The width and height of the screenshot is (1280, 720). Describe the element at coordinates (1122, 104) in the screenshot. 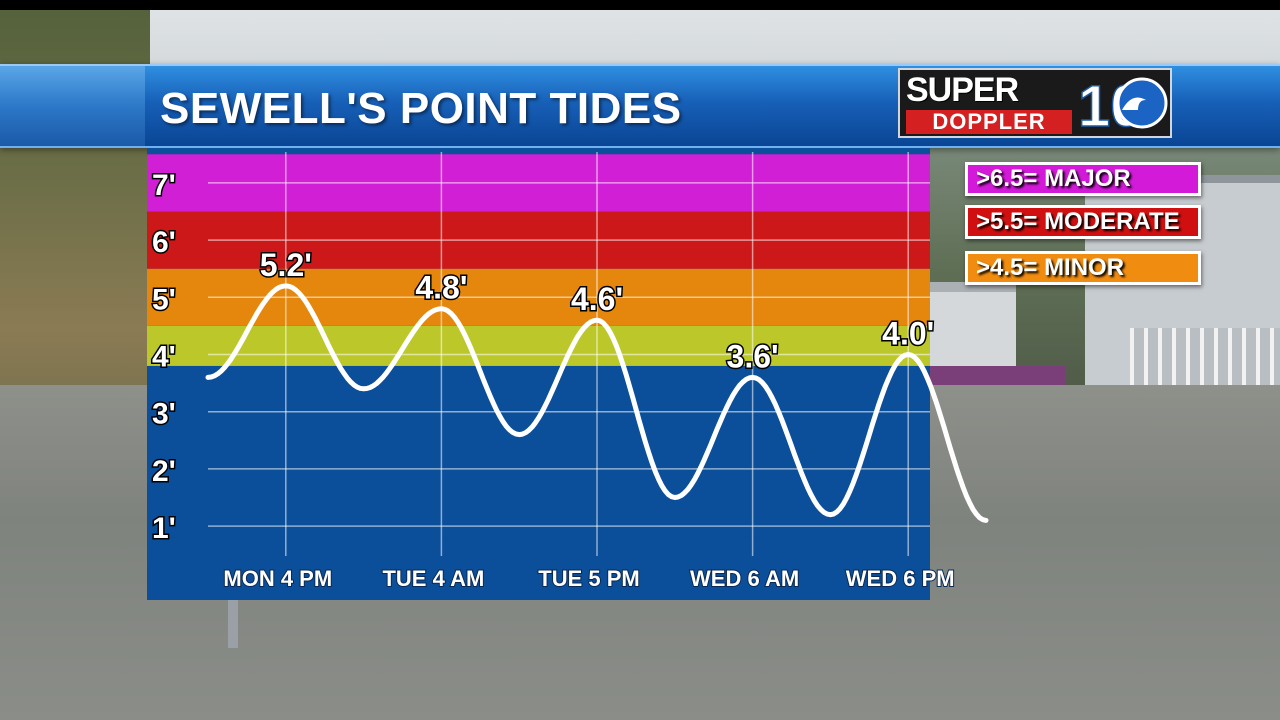

I see `logo-wave-icon: 10` at that location.